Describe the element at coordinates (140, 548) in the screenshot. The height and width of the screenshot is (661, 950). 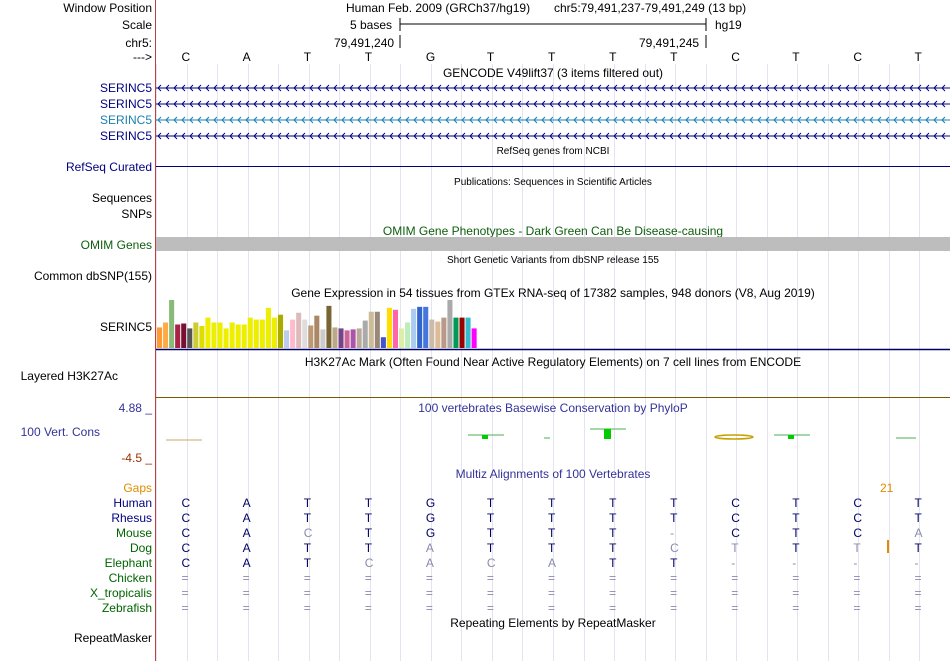
I see `species-label: Dog` at that location.